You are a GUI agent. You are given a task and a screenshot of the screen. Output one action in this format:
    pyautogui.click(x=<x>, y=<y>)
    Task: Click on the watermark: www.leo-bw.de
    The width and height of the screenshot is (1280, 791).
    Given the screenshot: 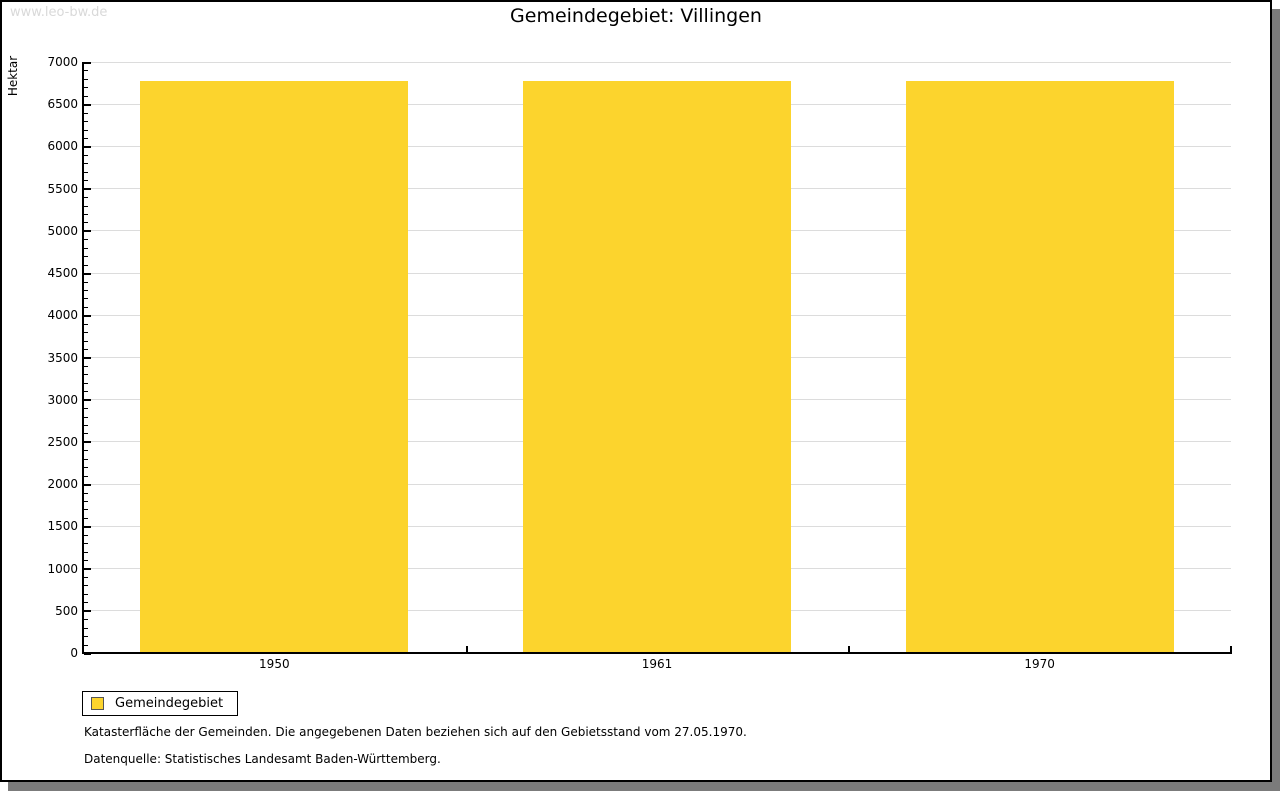 What is the action you would take?
    pyautogui.click(x=59, y=12)
    